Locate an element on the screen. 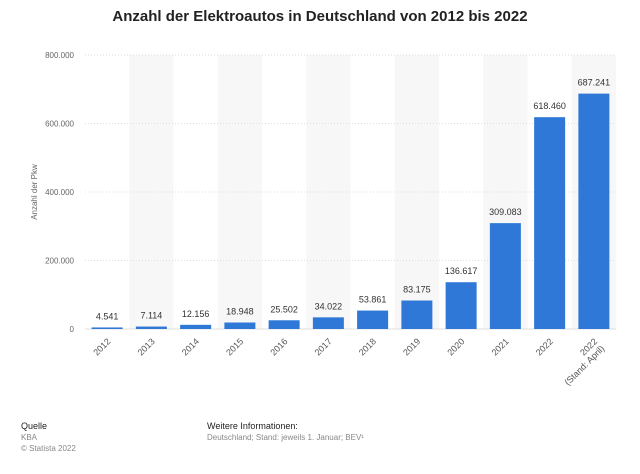 Image resolution: width=640 pixels, height=474 pixels. x-tick-label-line: 2020 is located at coordinates (455, 346).